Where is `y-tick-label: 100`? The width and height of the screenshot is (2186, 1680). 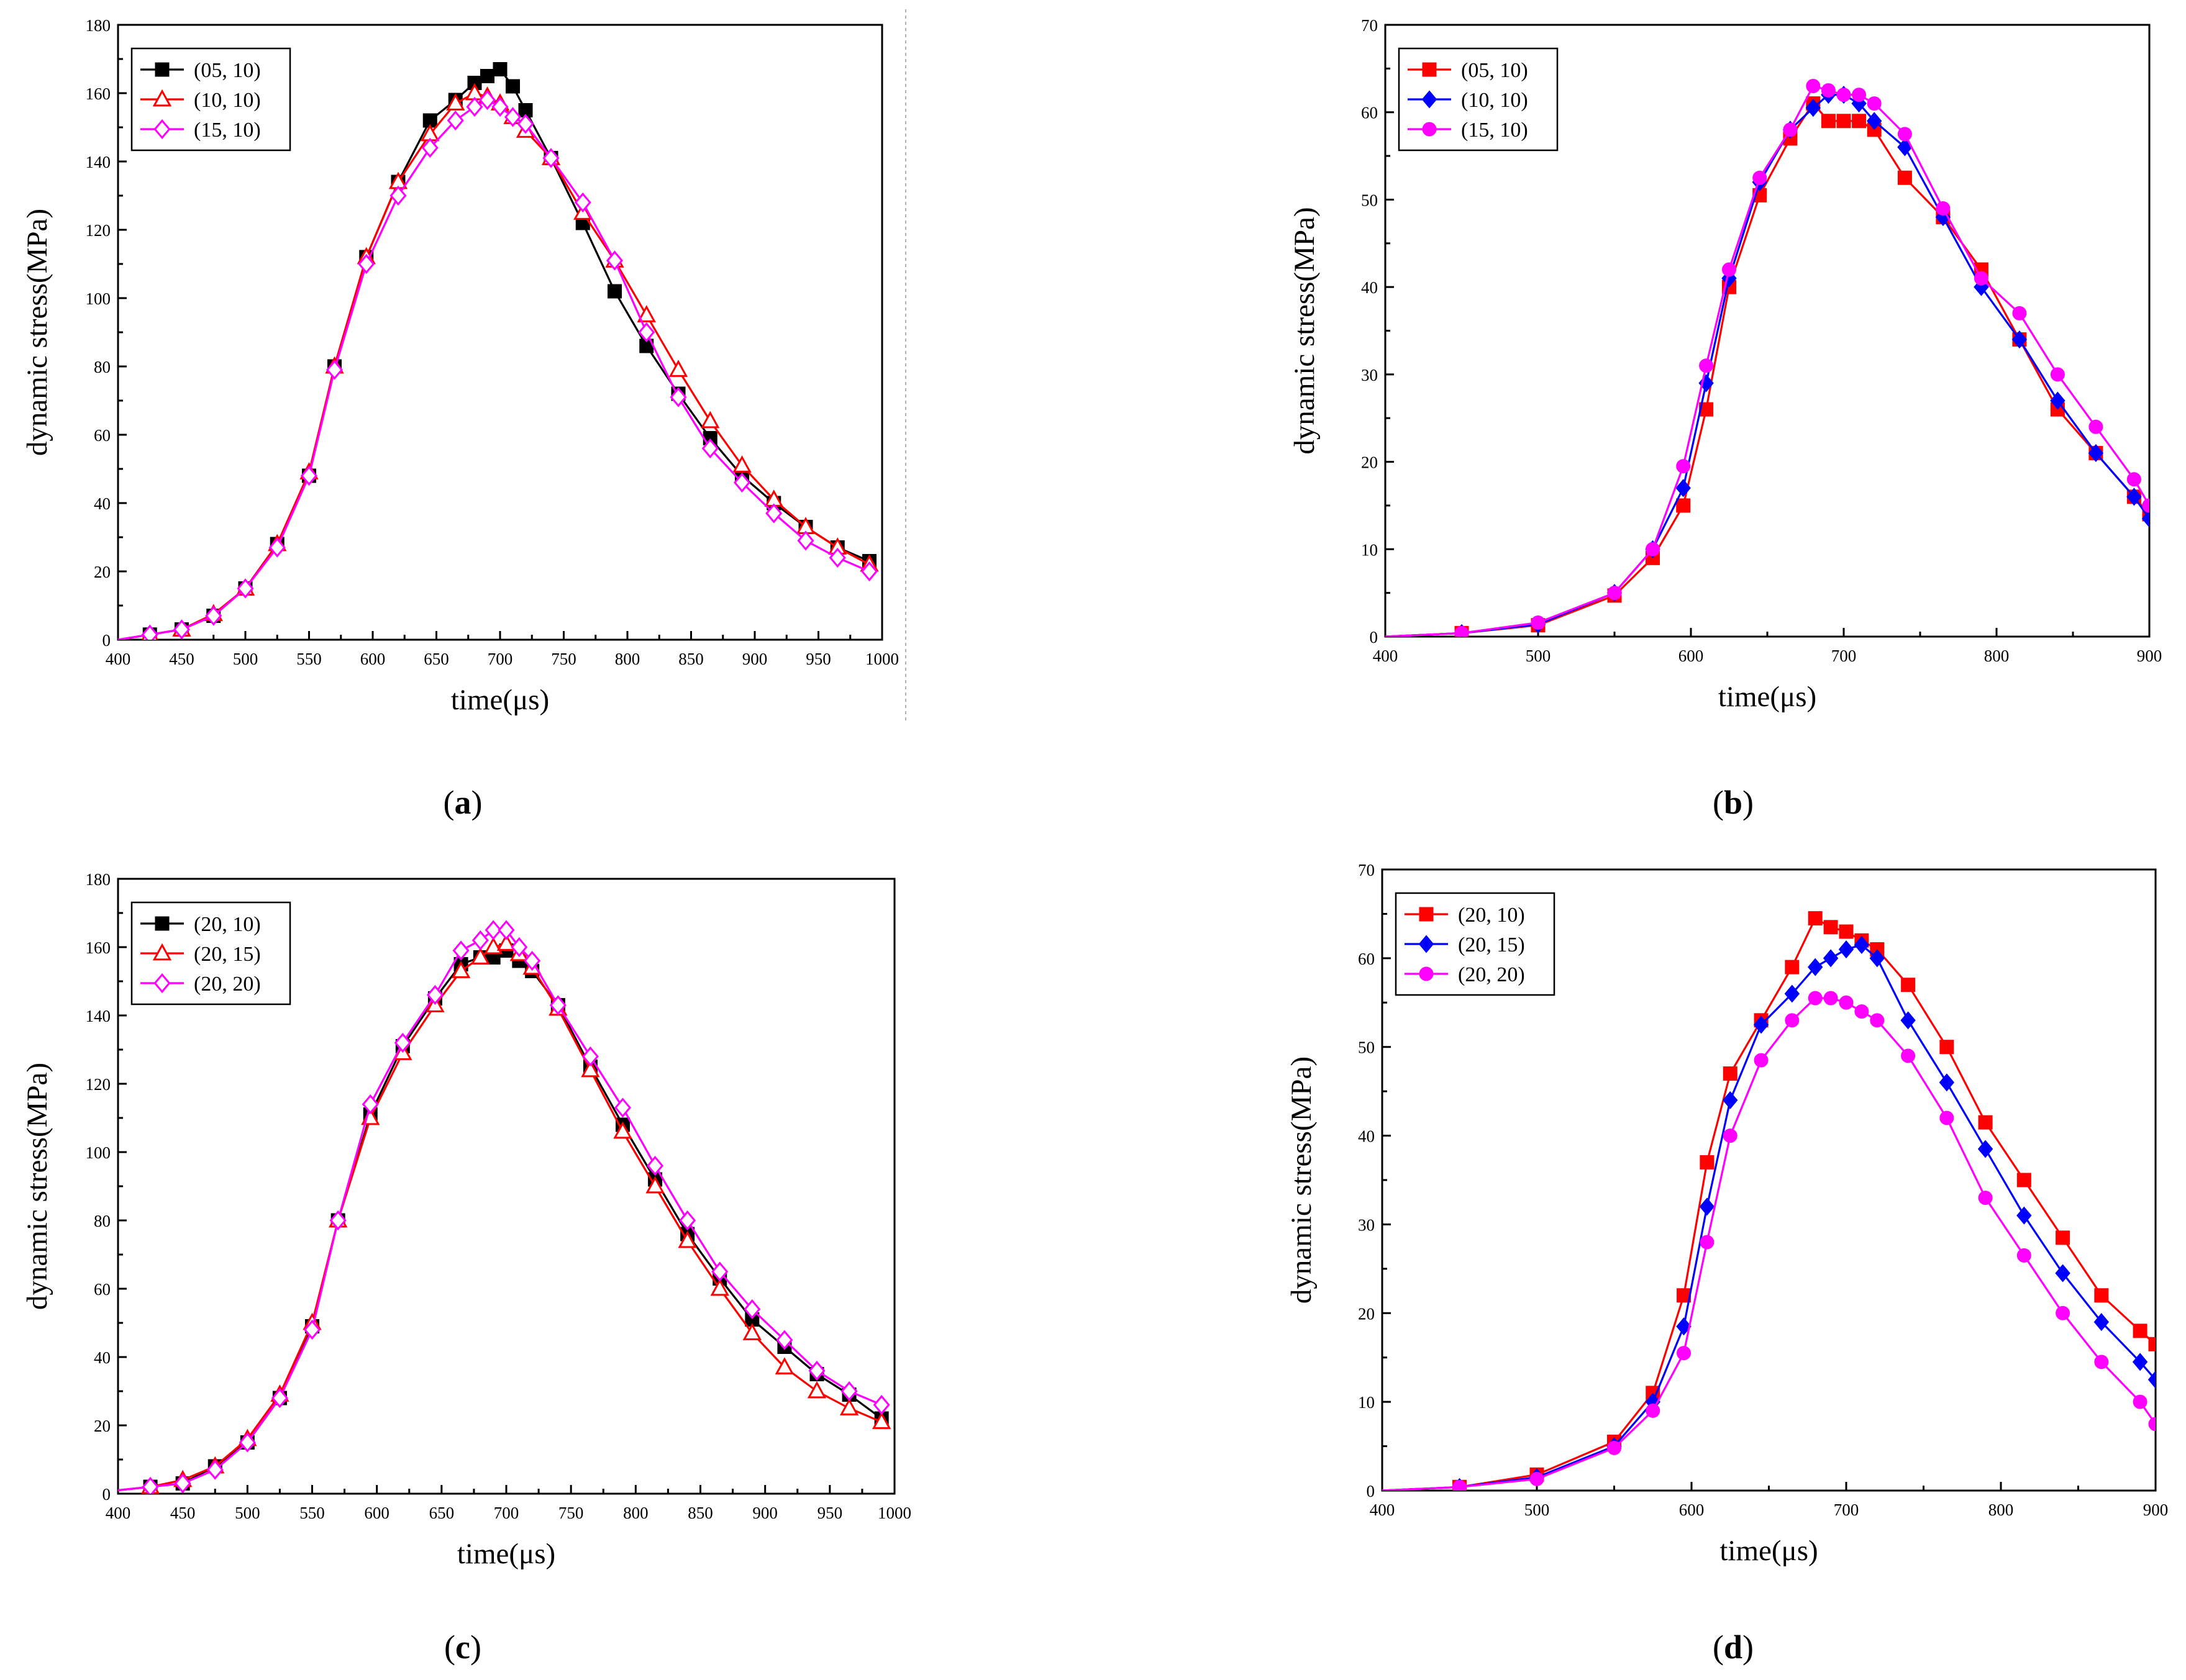 y-tick-label: 100 is located at coordinates (98, 298).